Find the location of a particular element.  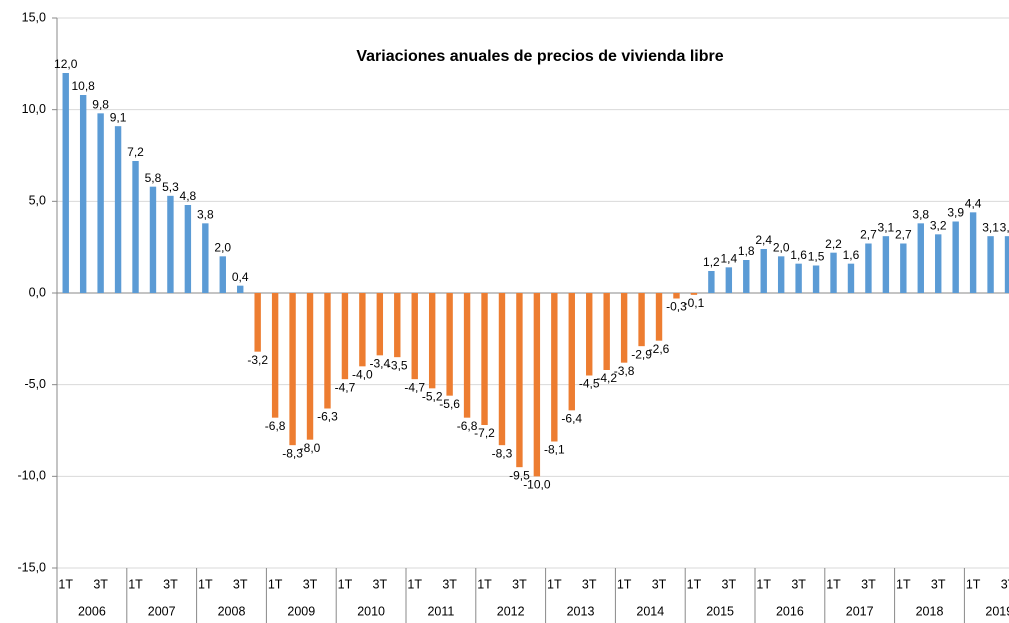

data-label: -6,4 is located at coordinates (571, 419).